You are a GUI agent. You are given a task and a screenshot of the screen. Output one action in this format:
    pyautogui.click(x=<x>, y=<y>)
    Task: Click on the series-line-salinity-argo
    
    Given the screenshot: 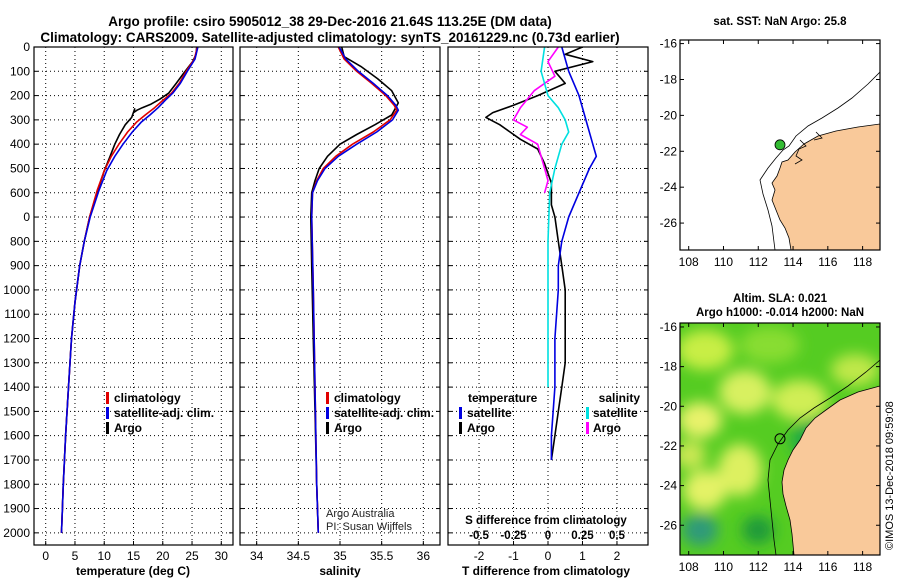 What is the action you would take?
    pyautogui.click(x=535, y=120)
    